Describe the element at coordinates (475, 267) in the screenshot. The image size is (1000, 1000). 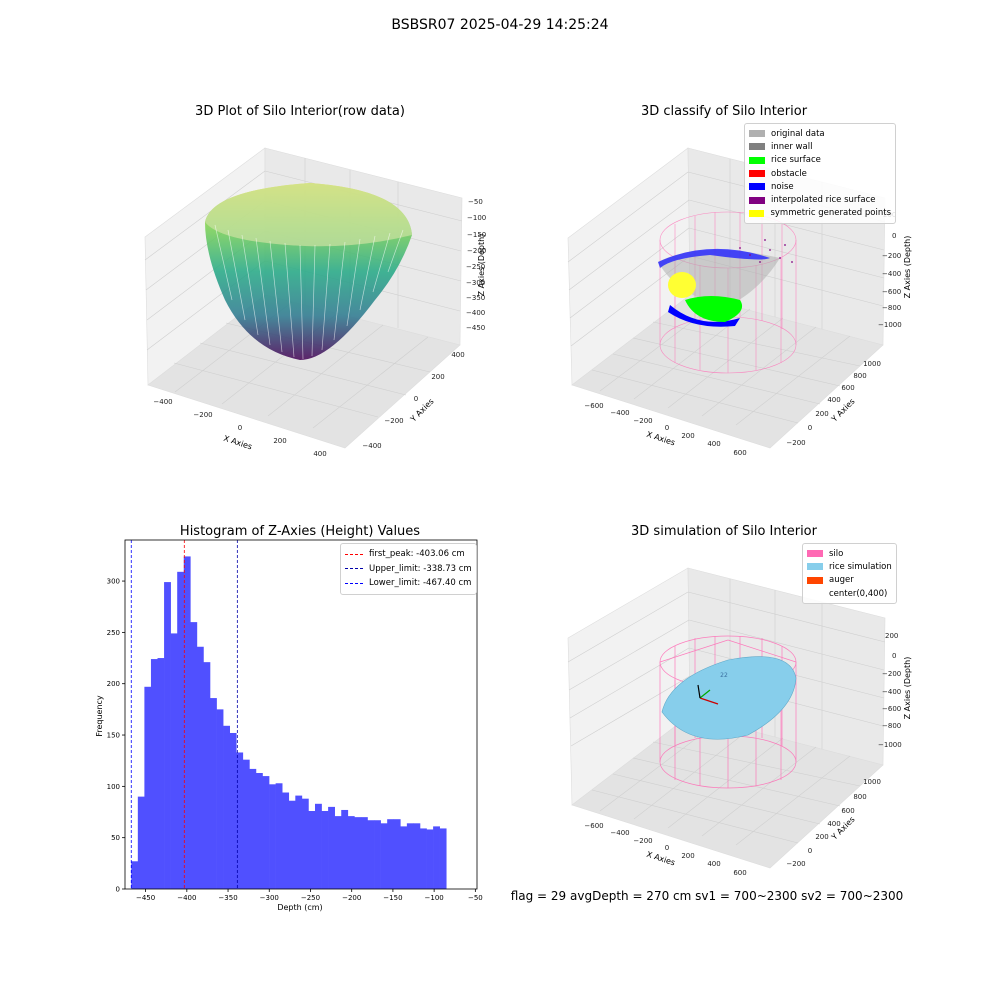
I see `raw-ztick-4: −250` at that location.